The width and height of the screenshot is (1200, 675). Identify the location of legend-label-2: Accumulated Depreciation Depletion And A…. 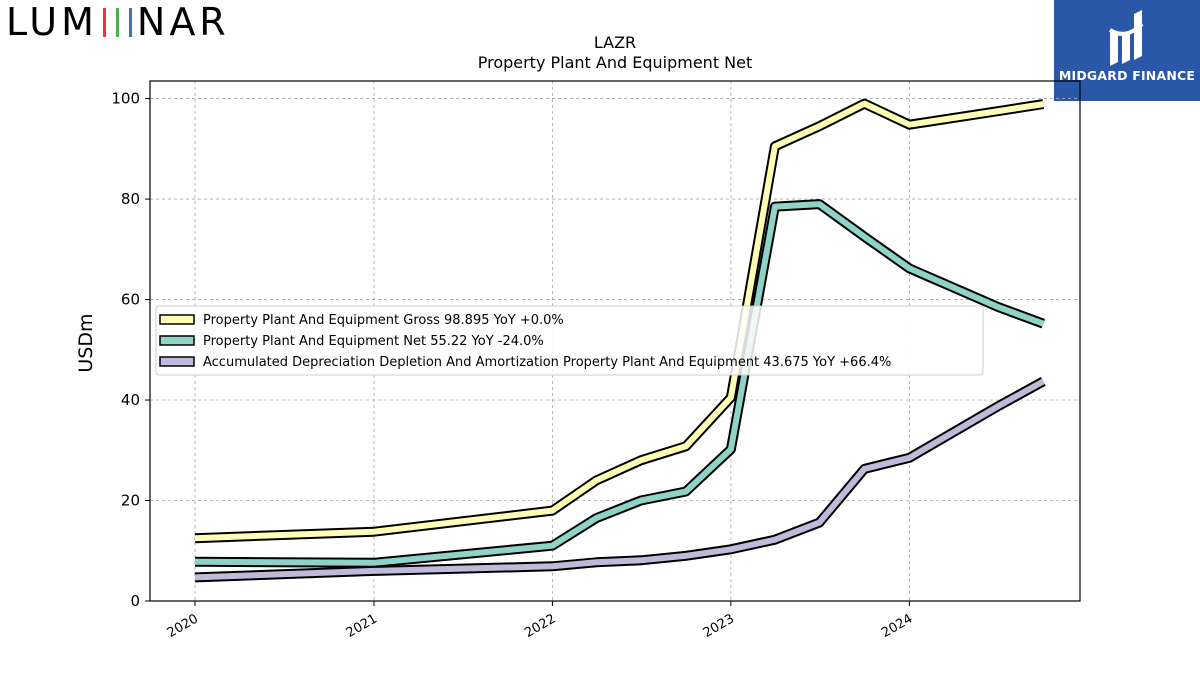
(547, 362).